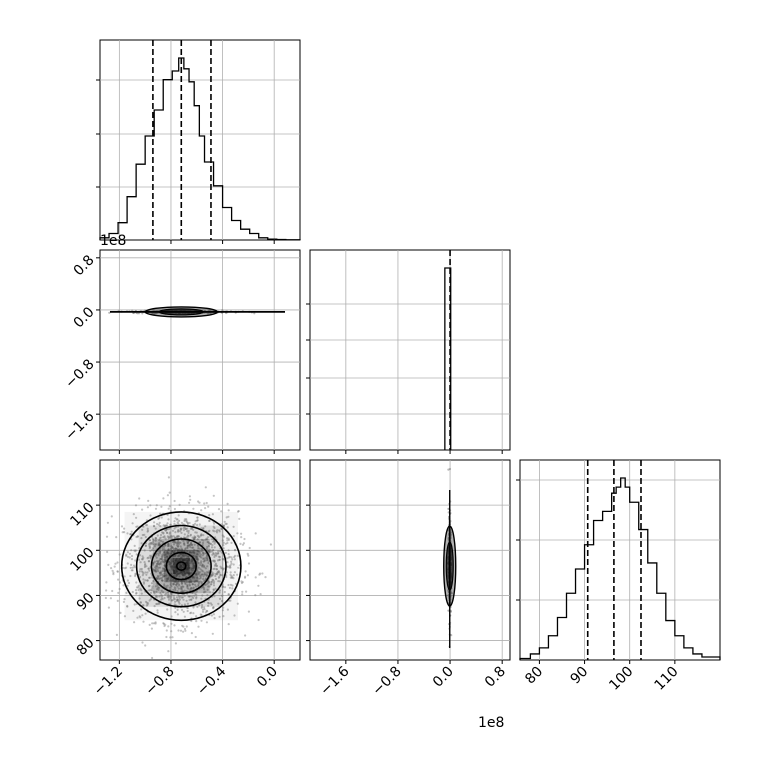  What do you see at coordinates (181, 566) in the screenshot?
I see `contour-line` at bounding box center [181, 566].